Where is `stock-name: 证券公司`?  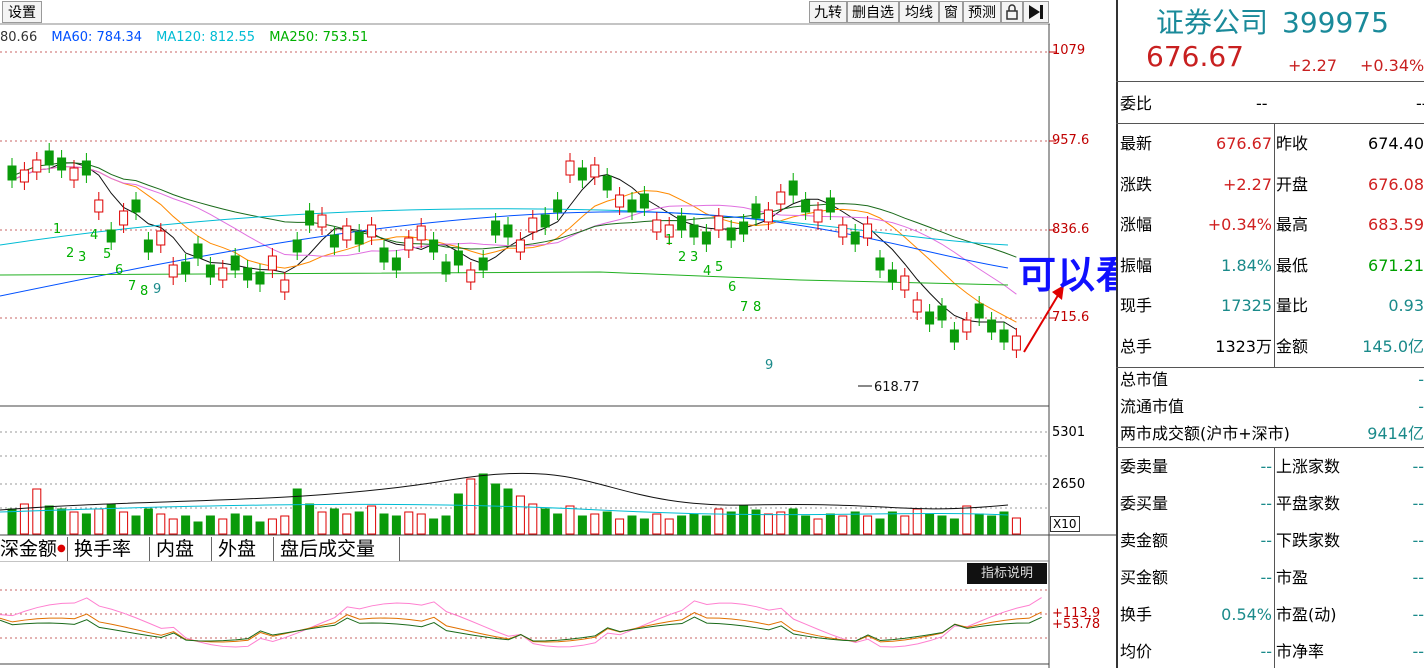 stock-name: 证券公司 is located at coordinates (1212, 22).